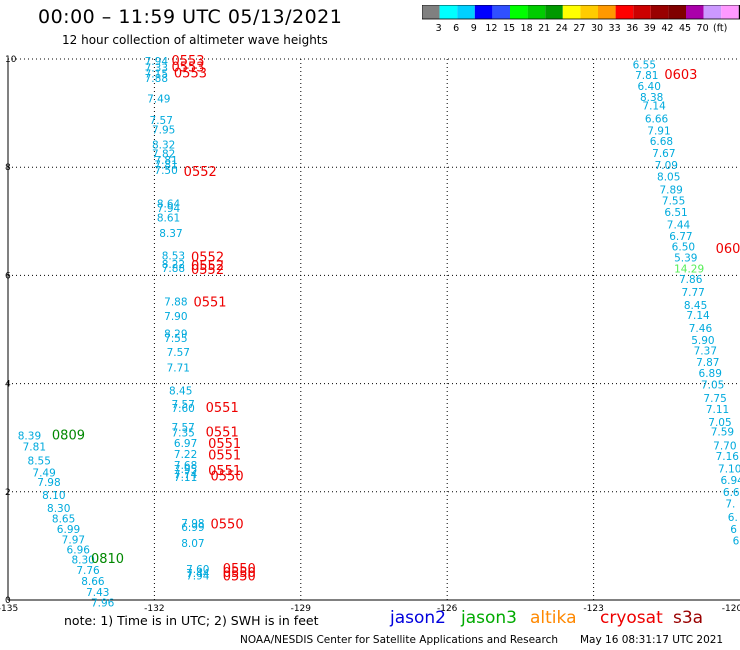 The image size is (740, 650). Describe the element at coordinates (207, 270) in the screenshot. I see `time-label: 0552` at that location.